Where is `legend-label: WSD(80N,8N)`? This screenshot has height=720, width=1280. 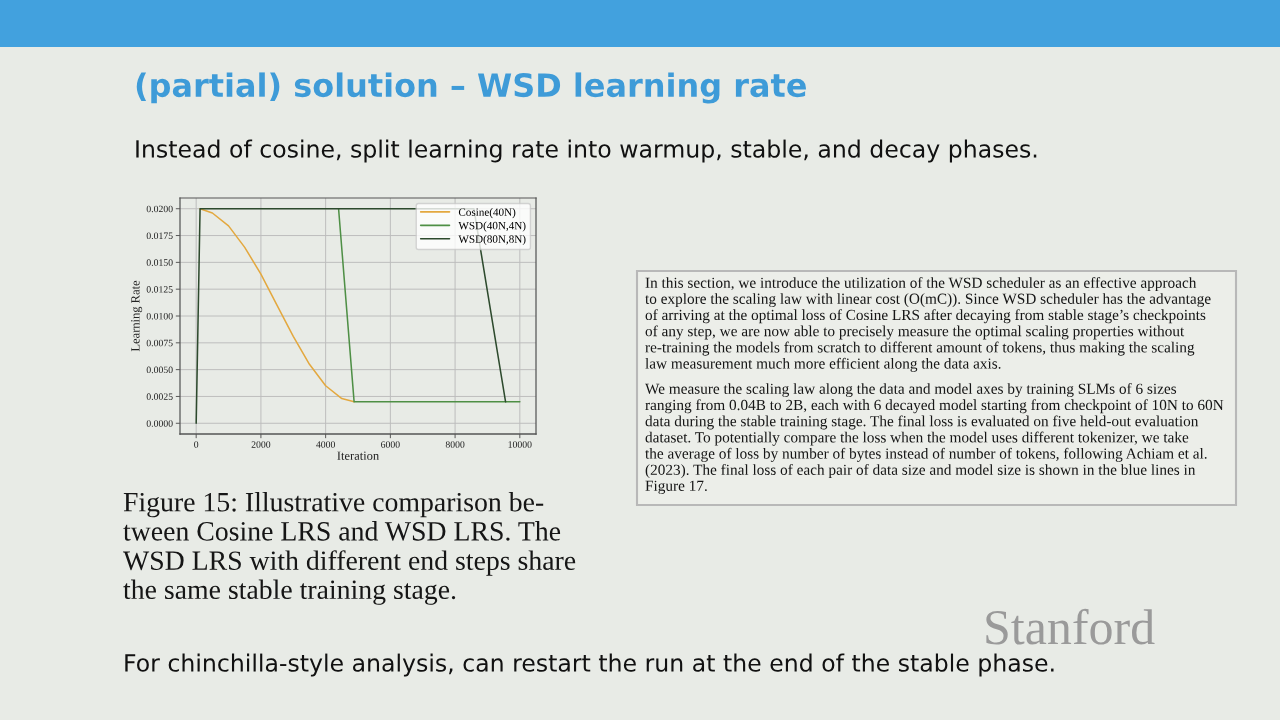 legend-label: WSD(80N,8N) is located at coordinates (492, 240).